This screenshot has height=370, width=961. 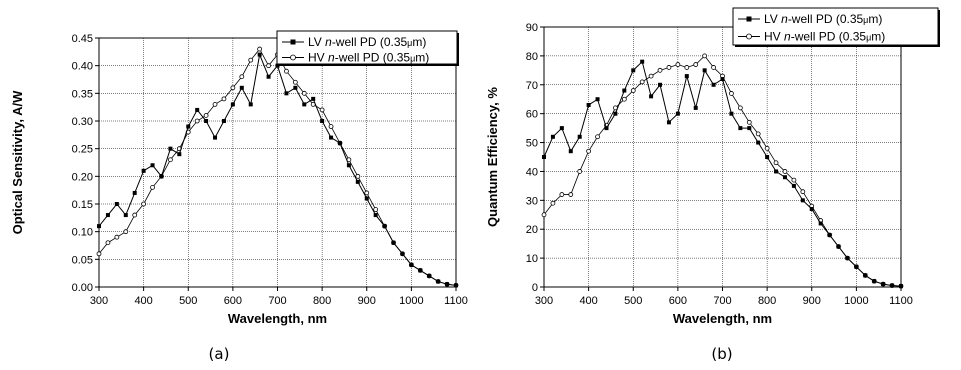 What do you see at coordinates (532, 230) in the screenshot?
I see `y-tick-label: 20` at bounding box center [532, 230].